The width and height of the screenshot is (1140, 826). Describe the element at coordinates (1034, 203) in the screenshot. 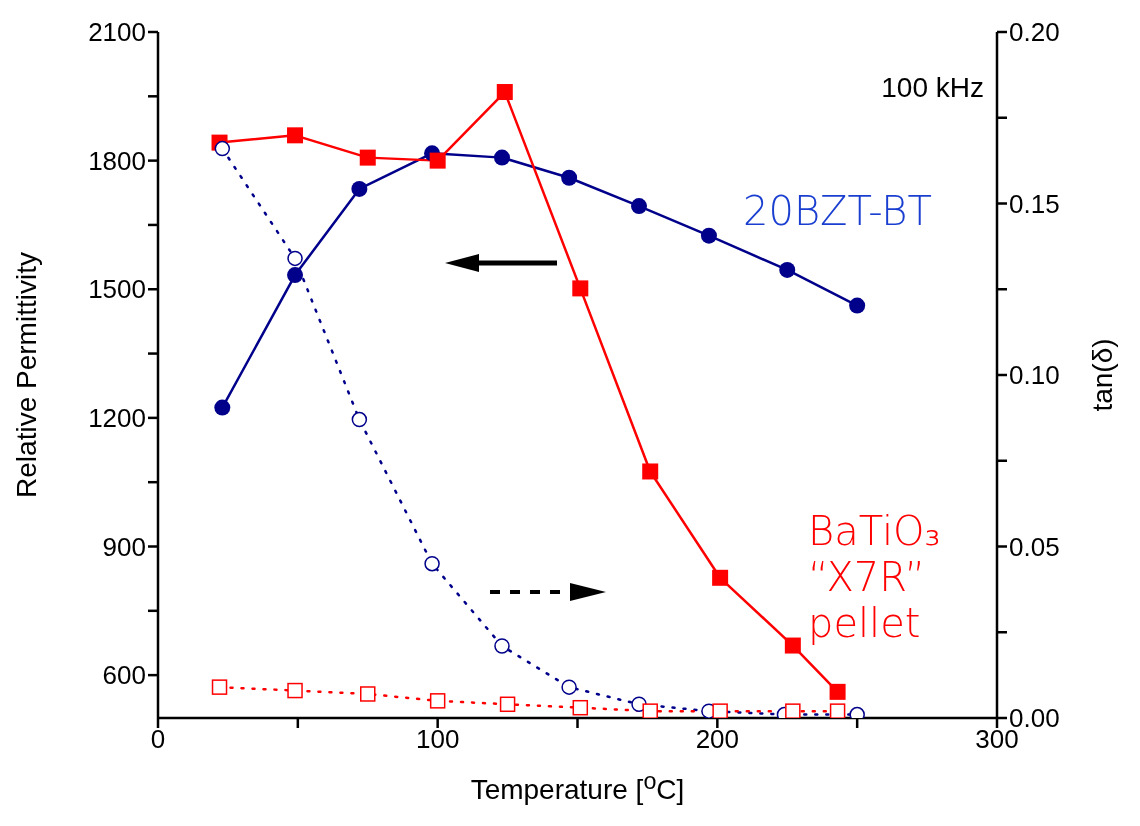

I see `y2-tick-label: 0.15` at that location.